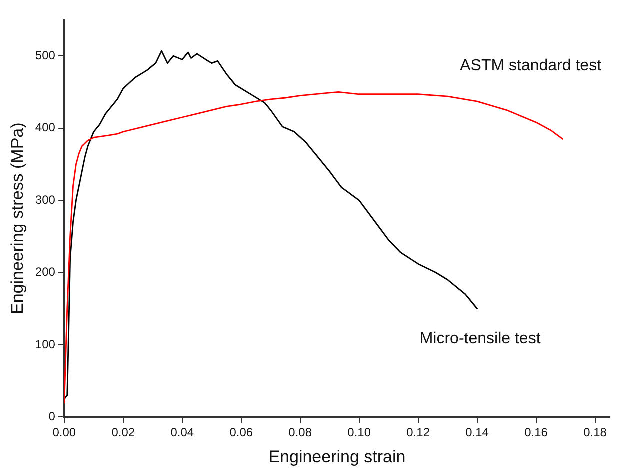  Describe the element at coordinates (242, 433) in the screenshot. I see `x-tick-label: 0.06` at that location.